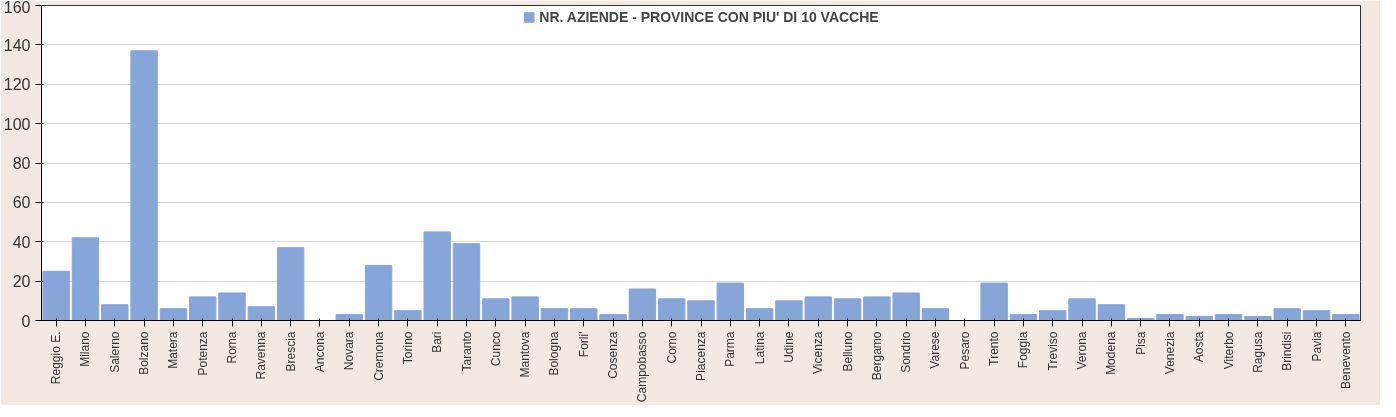  I want to click on y-tick-label: 40, so click(21, 242).